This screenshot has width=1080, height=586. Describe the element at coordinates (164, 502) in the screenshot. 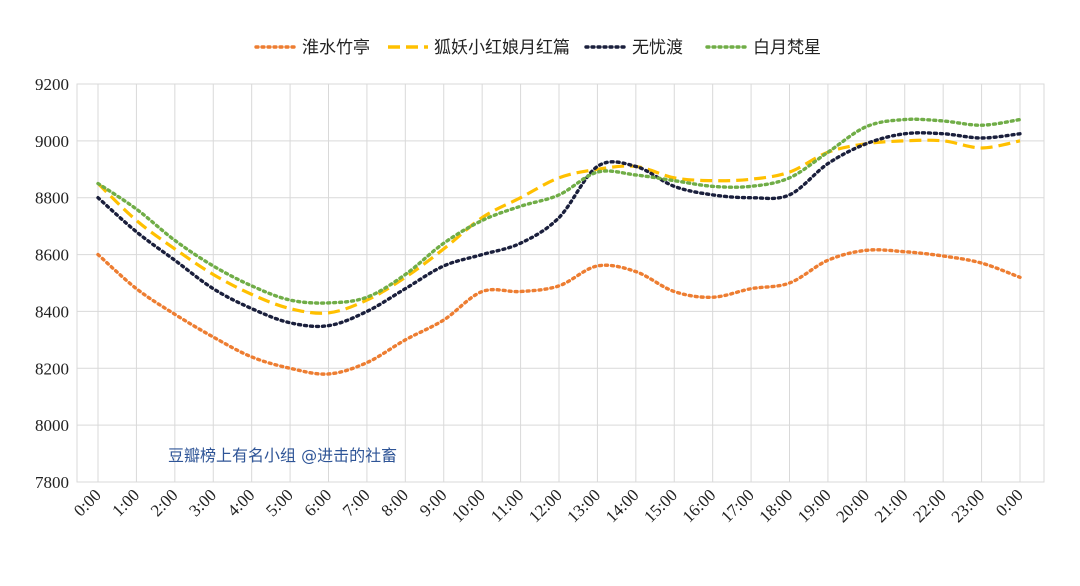

I see `x-tick-label: 2:00` at that location.